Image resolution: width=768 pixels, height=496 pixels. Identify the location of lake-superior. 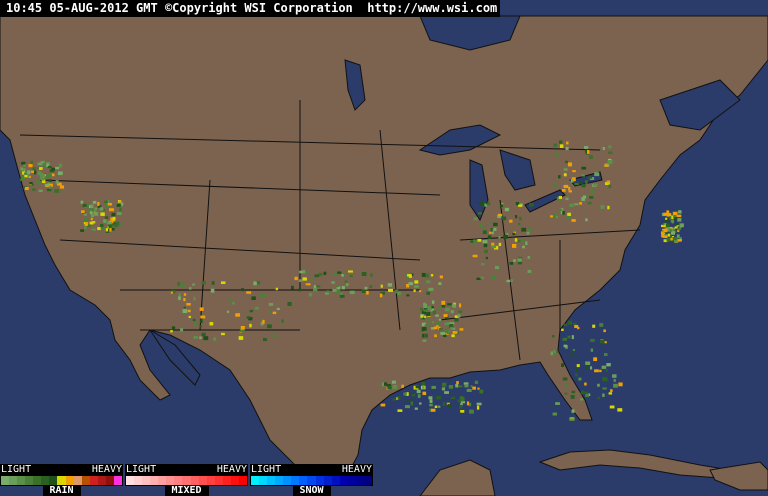
(460, 140).